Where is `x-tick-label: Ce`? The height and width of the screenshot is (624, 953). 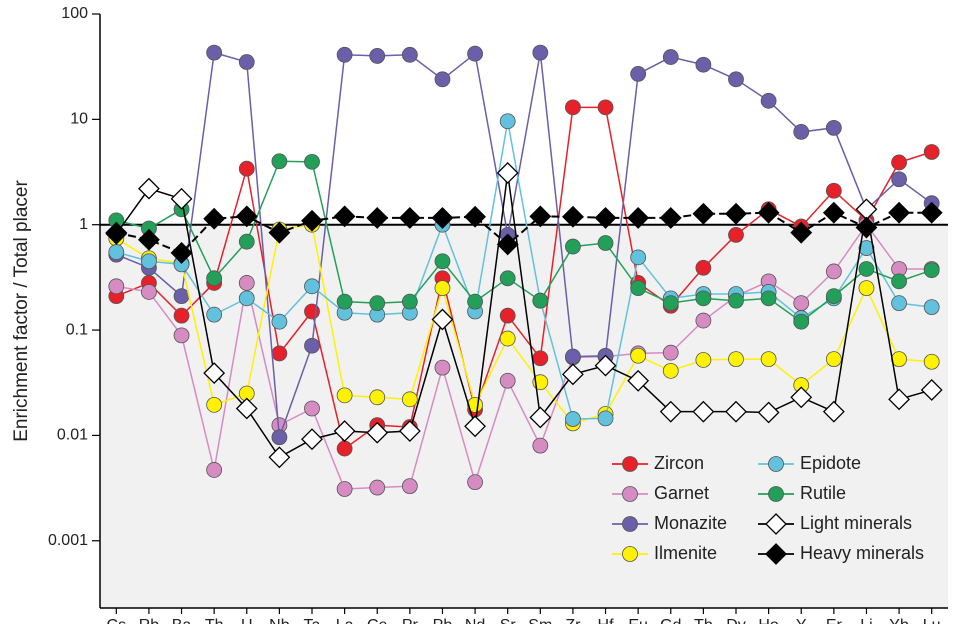
x-tick-label: Ce is located at coordinates (377, 620).